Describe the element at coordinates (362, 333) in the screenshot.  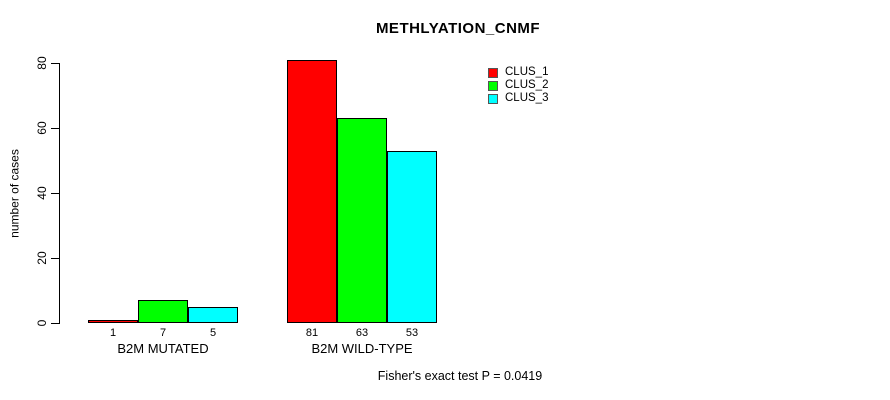
I see `bar-value-label: 63` at that location.